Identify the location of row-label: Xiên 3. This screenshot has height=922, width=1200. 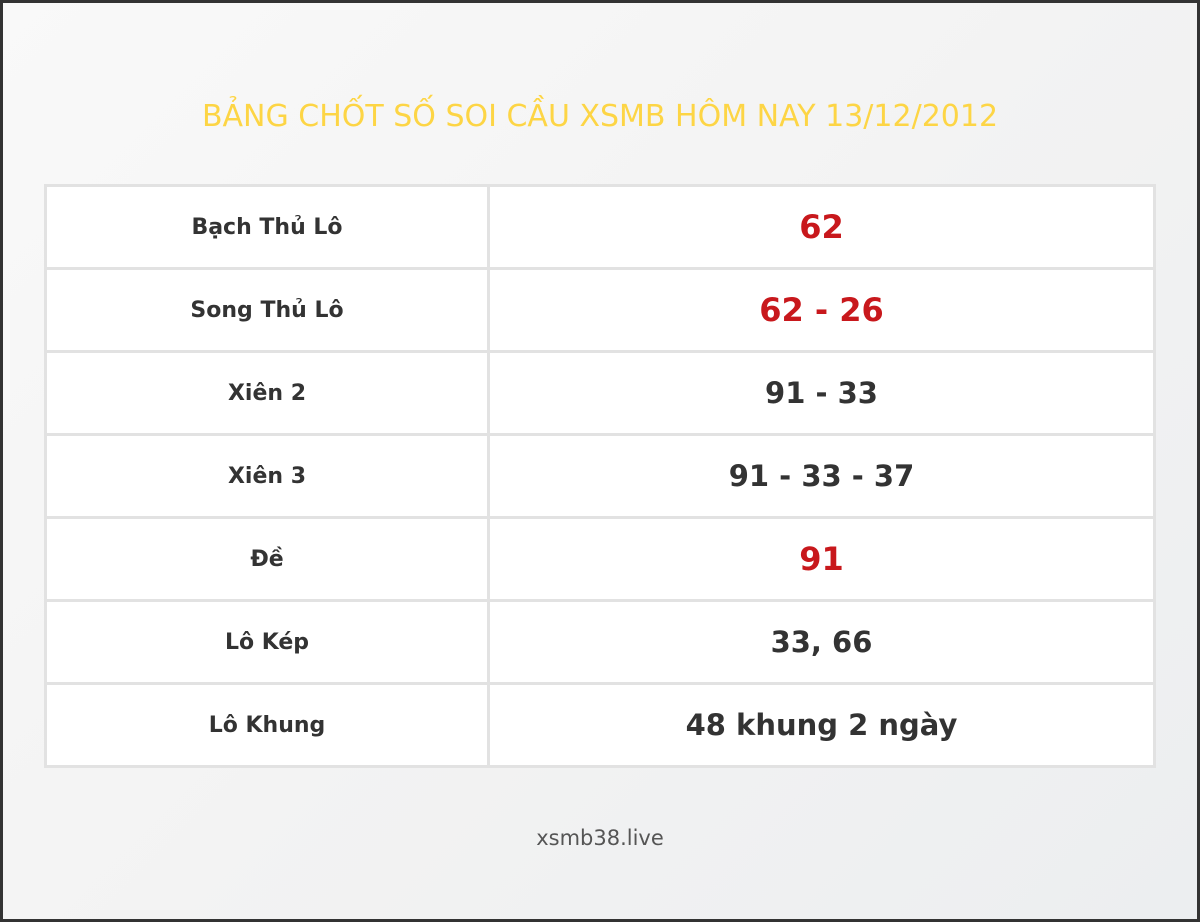
(267, 476).